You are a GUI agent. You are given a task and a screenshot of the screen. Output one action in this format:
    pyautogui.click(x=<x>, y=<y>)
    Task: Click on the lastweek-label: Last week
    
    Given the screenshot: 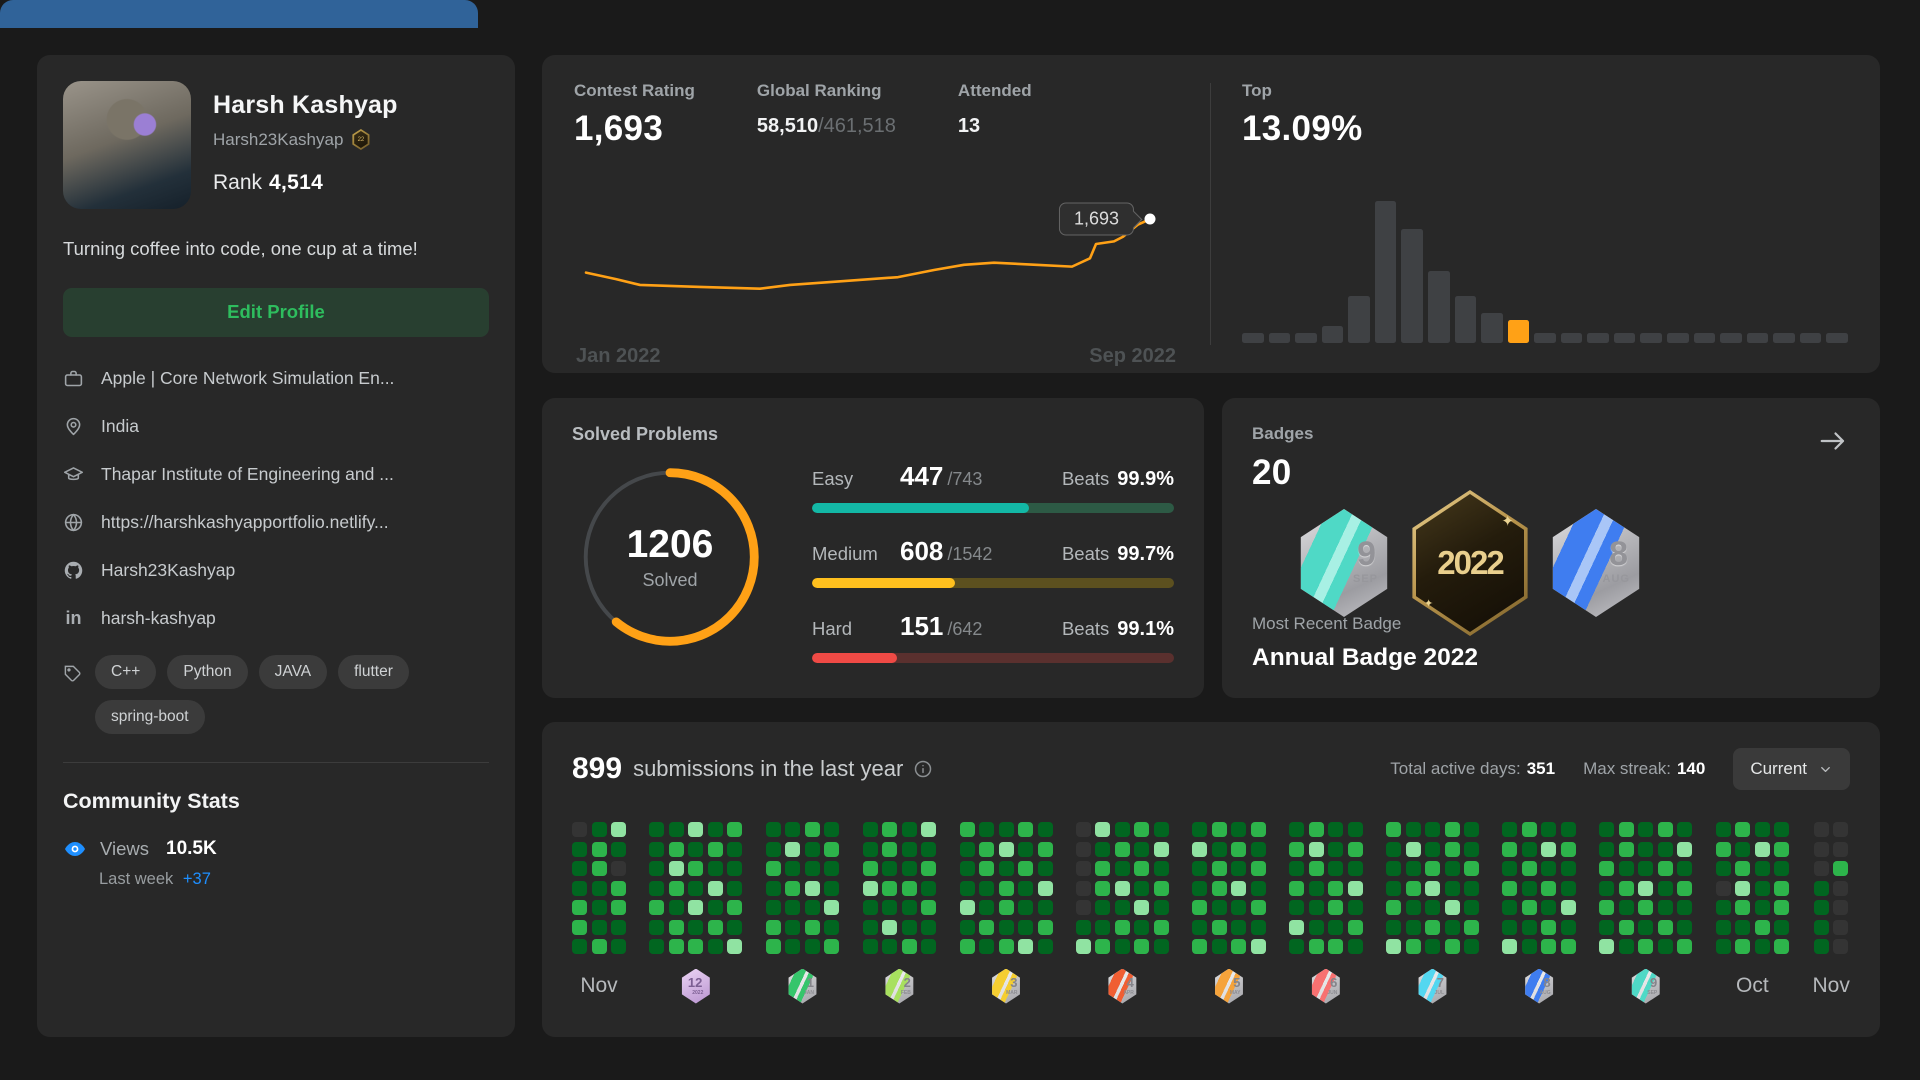 What is the action you would take?
    pyautogui.click(x=136, y=878)
    